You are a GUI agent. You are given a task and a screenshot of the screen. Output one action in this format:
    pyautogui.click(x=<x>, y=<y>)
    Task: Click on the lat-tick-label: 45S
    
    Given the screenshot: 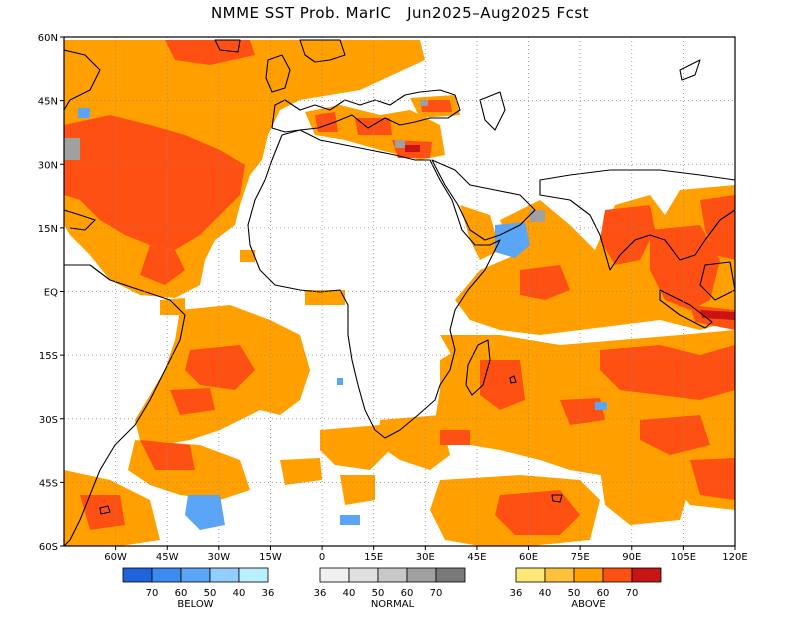 What is the action you would take?
    pyautogui.click(x=48, y=483)
    